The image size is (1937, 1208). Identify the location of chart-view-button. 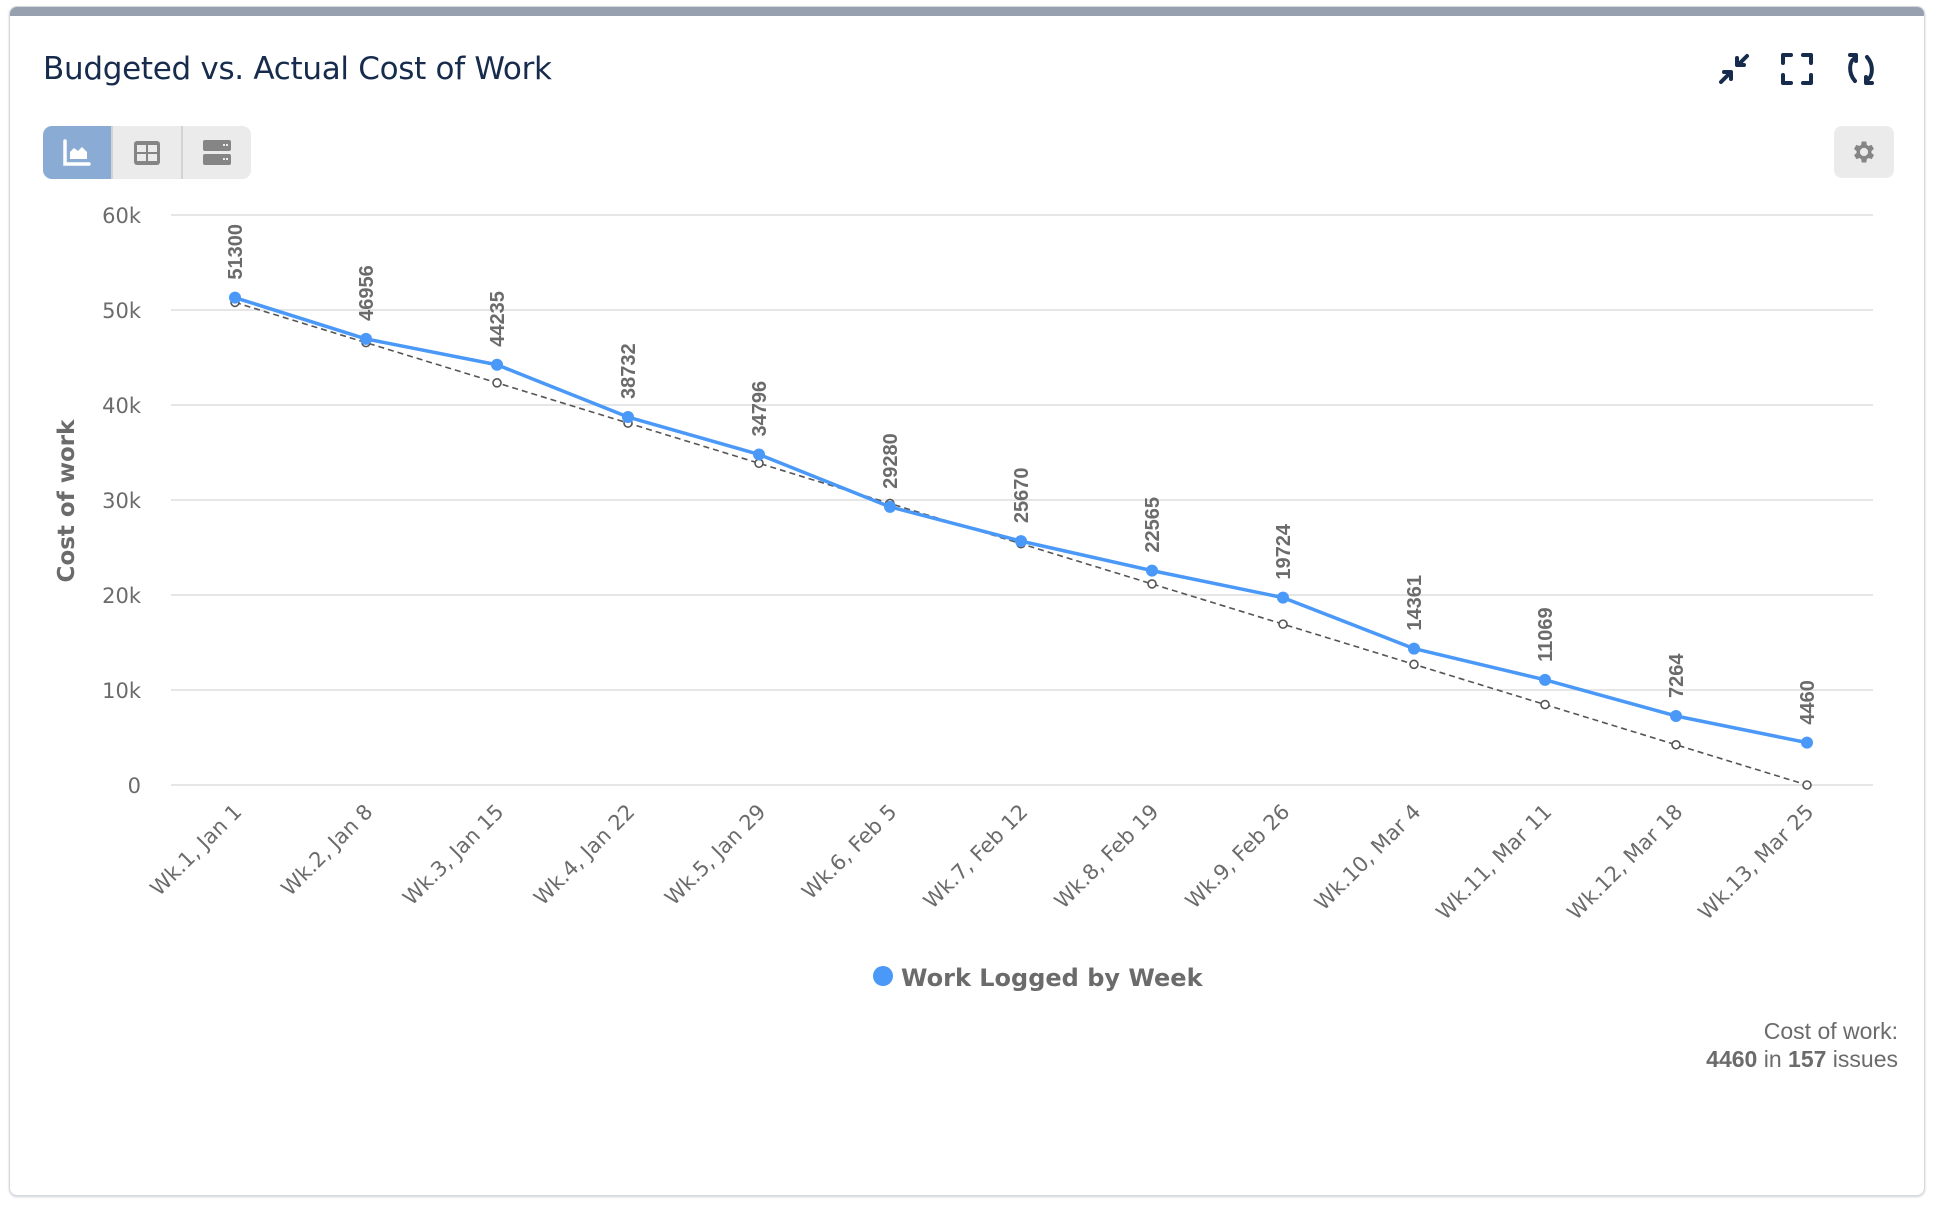
(77, 152).